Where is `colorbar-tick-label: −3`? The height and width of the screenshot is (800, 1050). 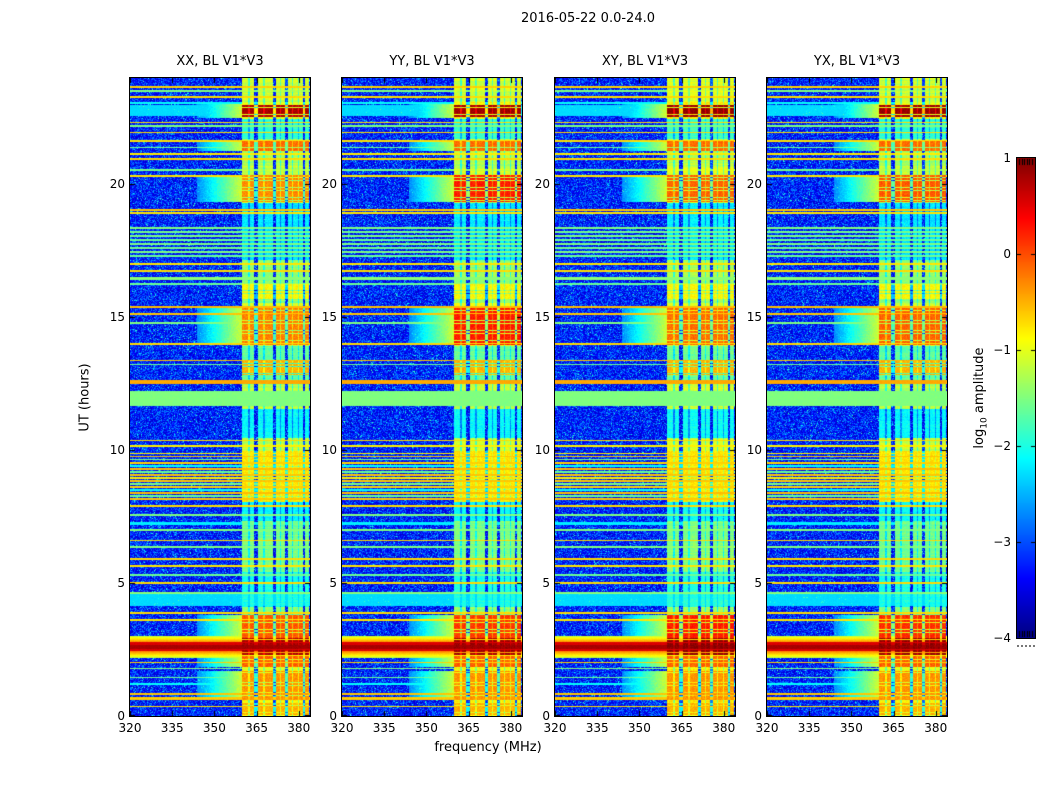
colorbar-tick-label: −3 is located at coordinates (1002, 542).